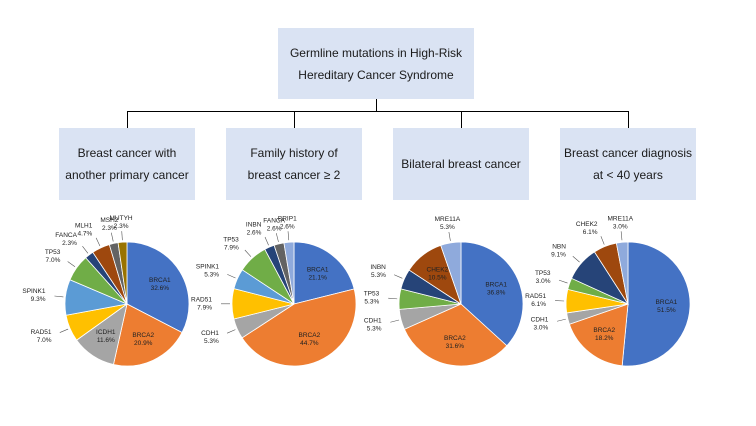 The width and height of the screenshot is (756, 426). I want to click on slice-label: ICDH1, so click(106, 332).